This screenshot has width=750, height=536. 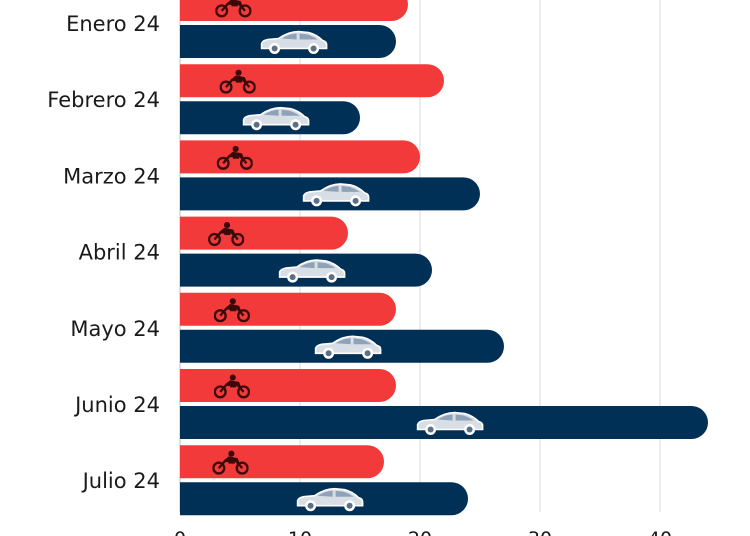 What do you see at coordinates (540, 532) in the screenshot?
I see `x-tick-label: 30` at bounding box center [540, 532].